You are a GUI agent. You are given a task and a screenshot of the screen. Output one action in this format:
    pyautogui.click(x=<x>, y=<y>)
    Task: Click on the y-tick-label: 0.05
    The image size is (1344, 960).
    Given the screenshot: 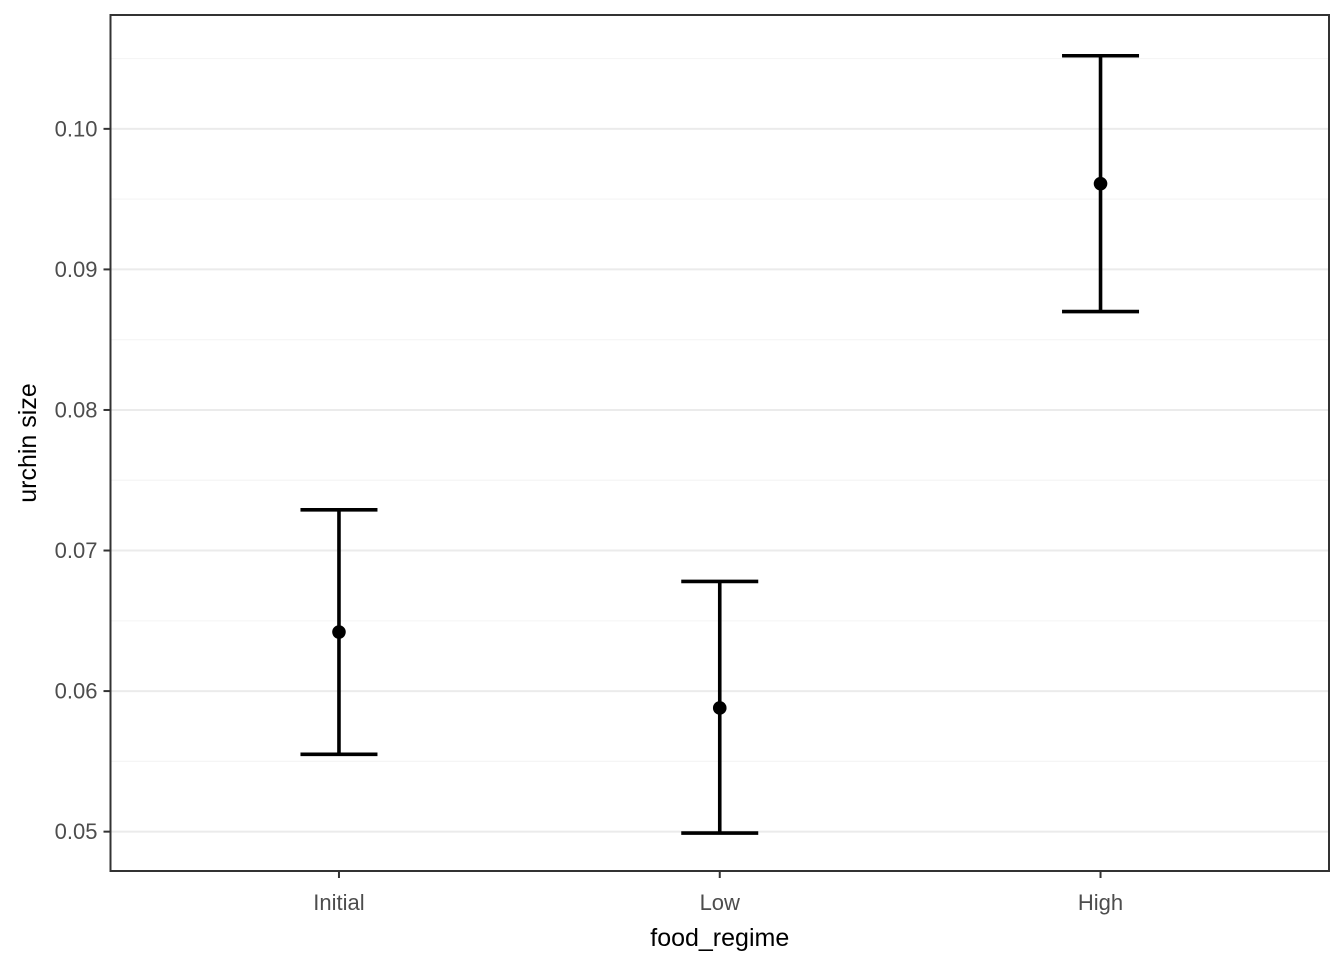 What is the action you would take?
    pyautogui.click(x=76, y=831)
    